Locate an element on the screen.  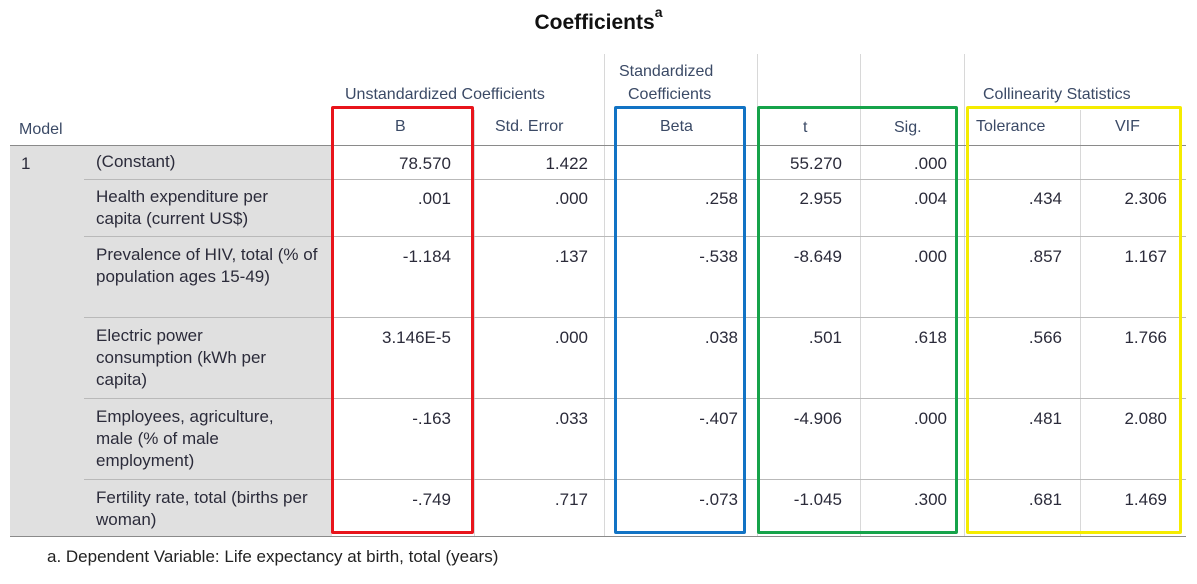
cell-b: 78.570 is located at coordinates (425, 163).